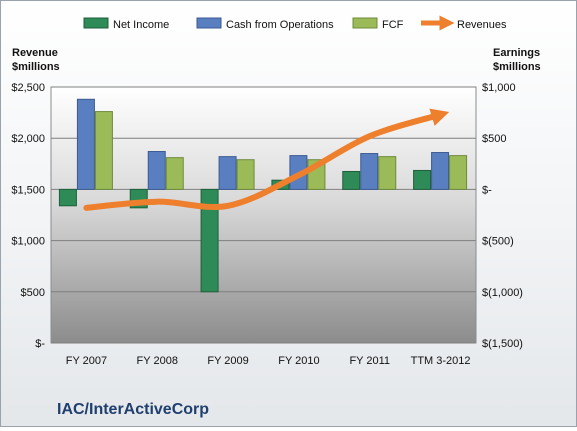 The height and width of the screenshot is (431, 577). I want to click on legend-label-net-income: Net Income, so click(141, 25).